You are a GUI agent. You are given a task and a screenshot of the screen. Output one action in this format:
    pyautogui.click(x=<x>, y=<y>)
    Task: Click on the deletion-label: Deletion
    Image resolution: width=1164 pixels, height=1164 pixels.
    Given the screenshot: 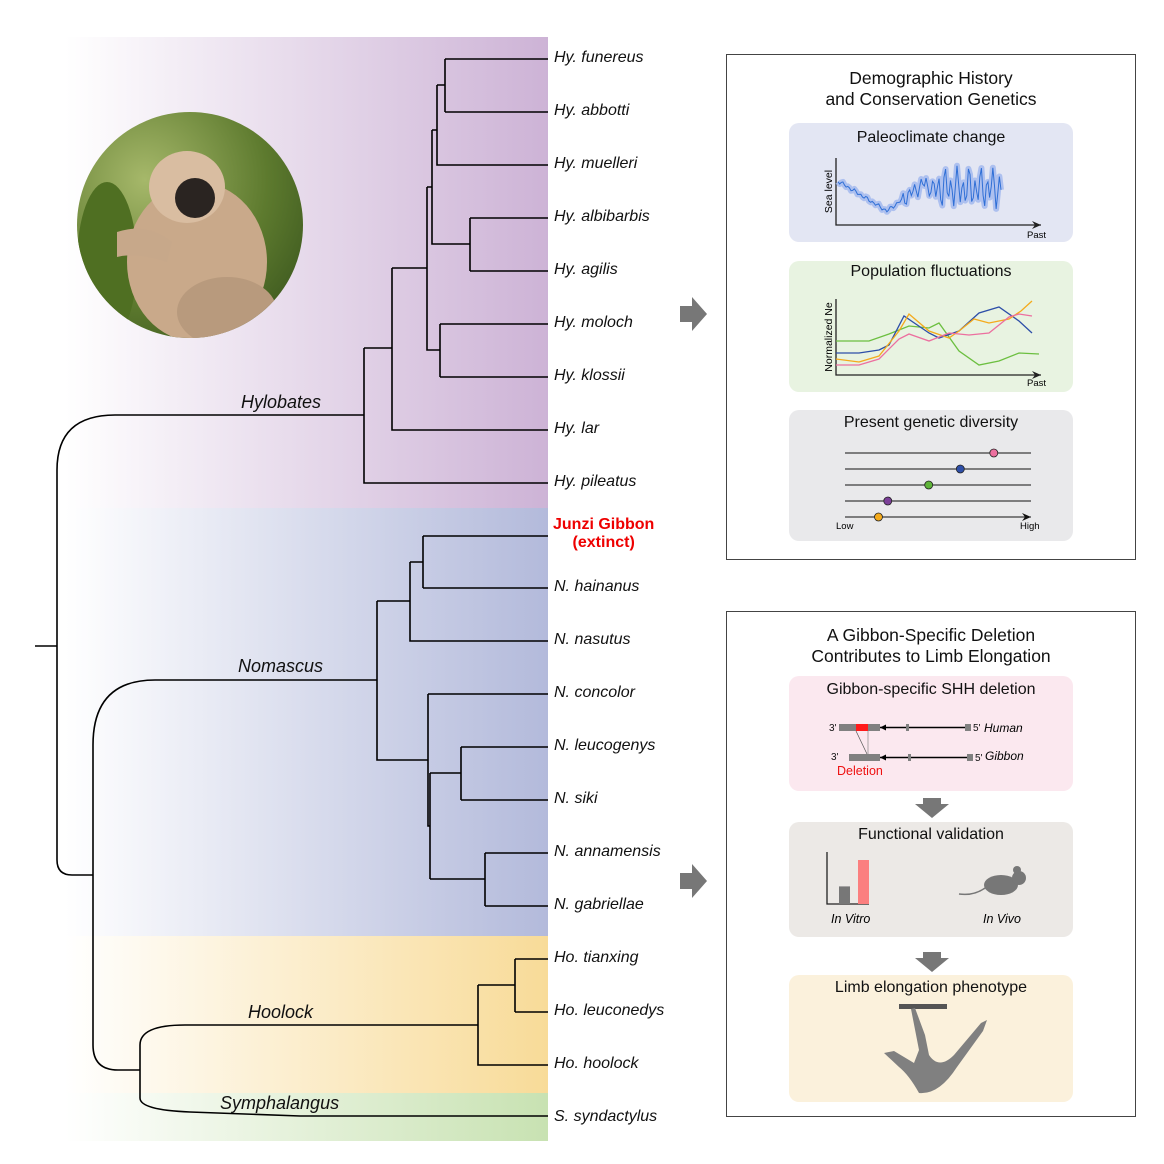 What is the action you would take?
    pyautogui.click(x=860, y=771)
    